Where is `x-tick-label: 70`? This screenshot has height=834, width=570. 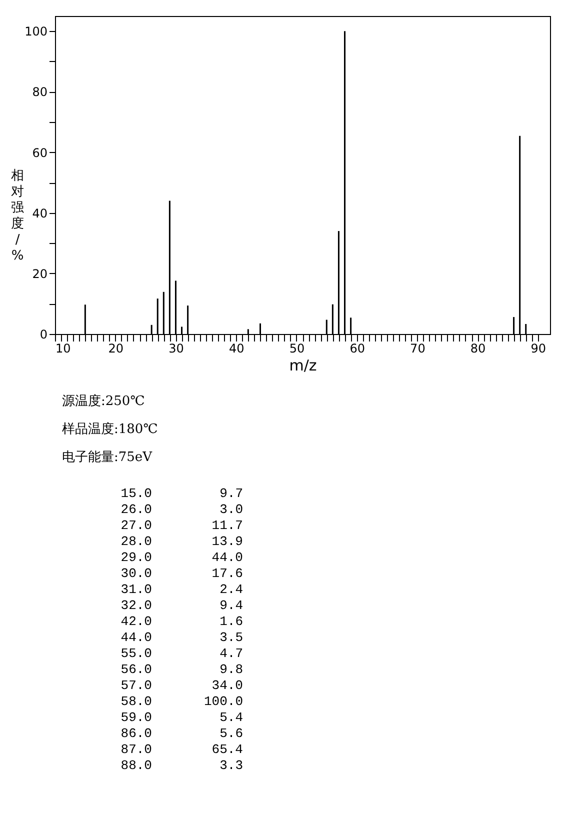
x-tick-label: 70 is located at coordinates (418, 349).